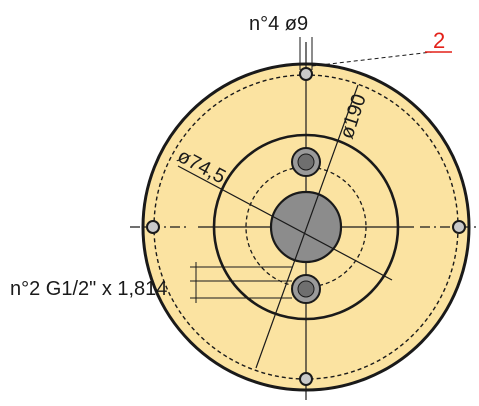 The image size is (479, 406). What do you see at coordinates (306, 162) in the screenshot?
I see `port-top` at bounding box center [306, 162].